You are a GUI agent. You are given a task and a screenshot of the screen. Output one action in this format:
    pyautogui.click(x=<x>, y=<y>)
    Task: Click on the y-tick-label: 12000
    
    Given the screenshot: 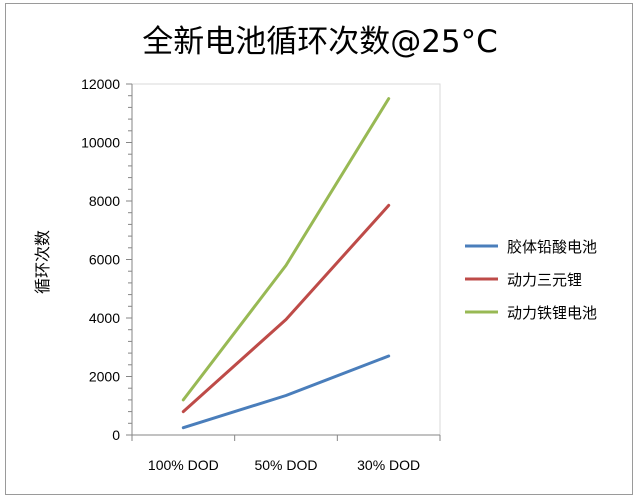 What is the action you would take?
    pyautogui.click(x=100, y=84)
    